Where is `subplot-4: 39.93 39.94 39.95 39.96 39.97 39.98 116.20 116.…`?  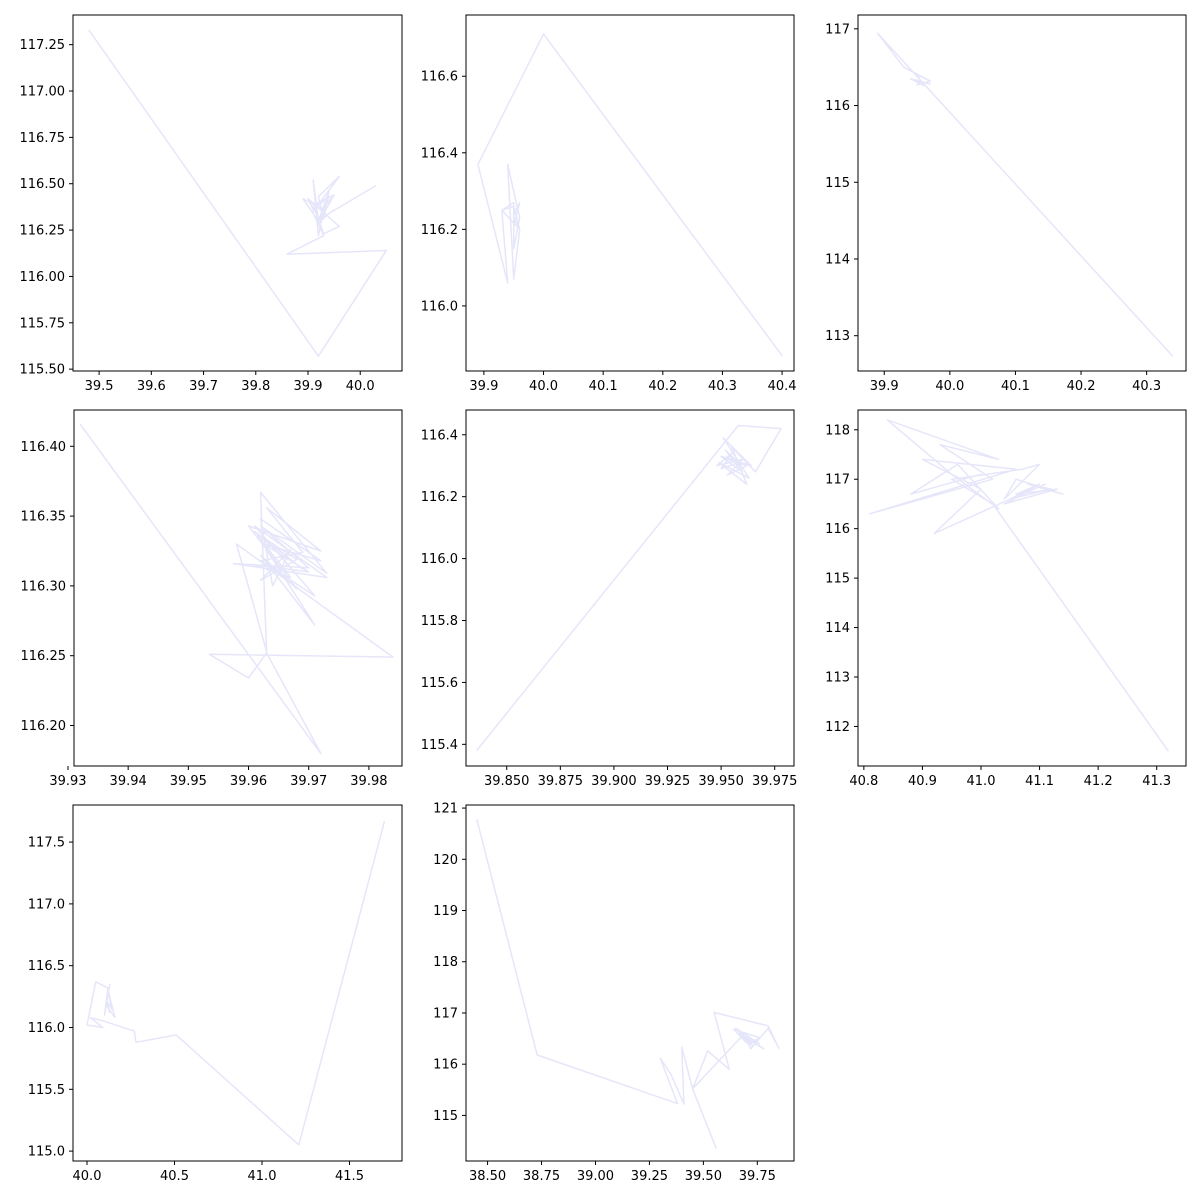 subplot-4: 39.93 39.94 39.95 39.96 39.97 39.98 116.20 116.… is located at coordinates (212, 599).